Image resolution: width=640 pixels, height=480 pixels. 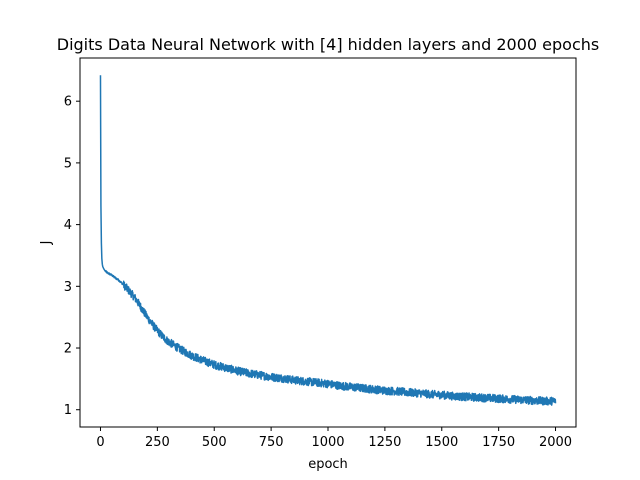 I want to click on x-tick-label: 500, so click(x=214, y=442).